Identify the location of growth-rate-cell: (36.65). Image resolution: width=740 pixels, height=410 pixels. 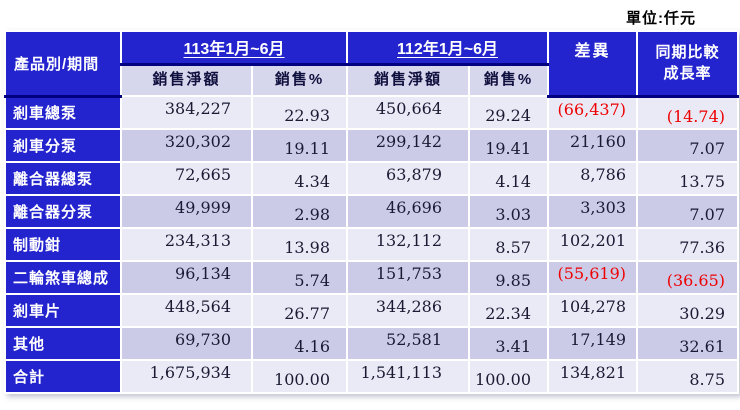
(687, 277).